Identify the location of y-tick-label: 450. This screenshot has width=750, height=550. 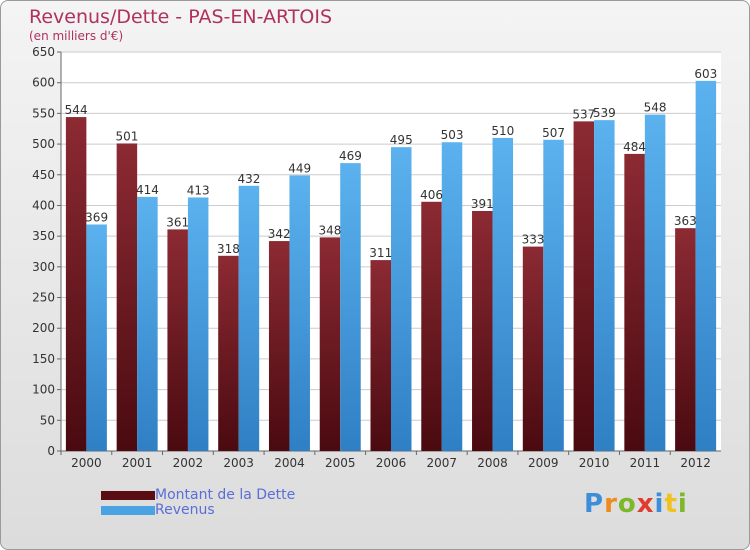
(43, 175).